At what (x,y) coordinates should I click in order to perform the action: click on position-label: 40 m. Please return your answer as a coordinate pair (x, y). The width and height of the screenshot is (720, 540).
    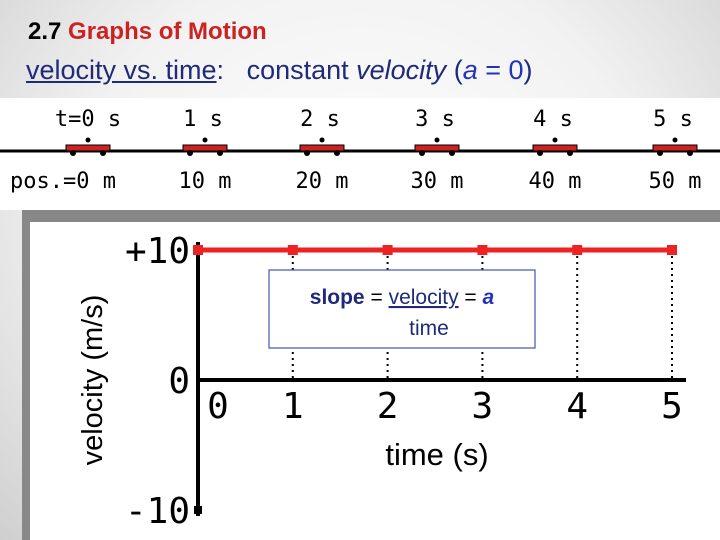
    Looking at the image, I should click on (555, 181).